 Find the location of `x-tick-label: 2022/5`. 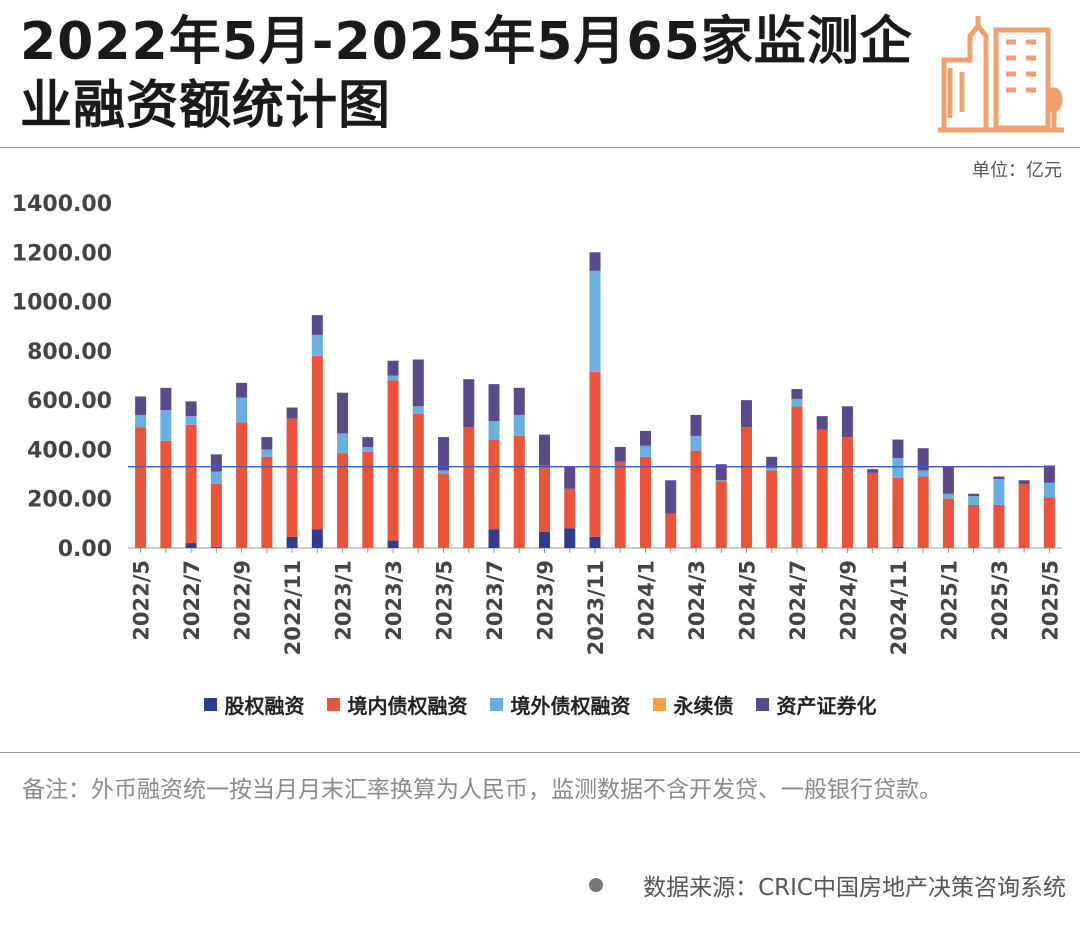

x-tick-label: 2022/5 is located at coordinates (142, 600).